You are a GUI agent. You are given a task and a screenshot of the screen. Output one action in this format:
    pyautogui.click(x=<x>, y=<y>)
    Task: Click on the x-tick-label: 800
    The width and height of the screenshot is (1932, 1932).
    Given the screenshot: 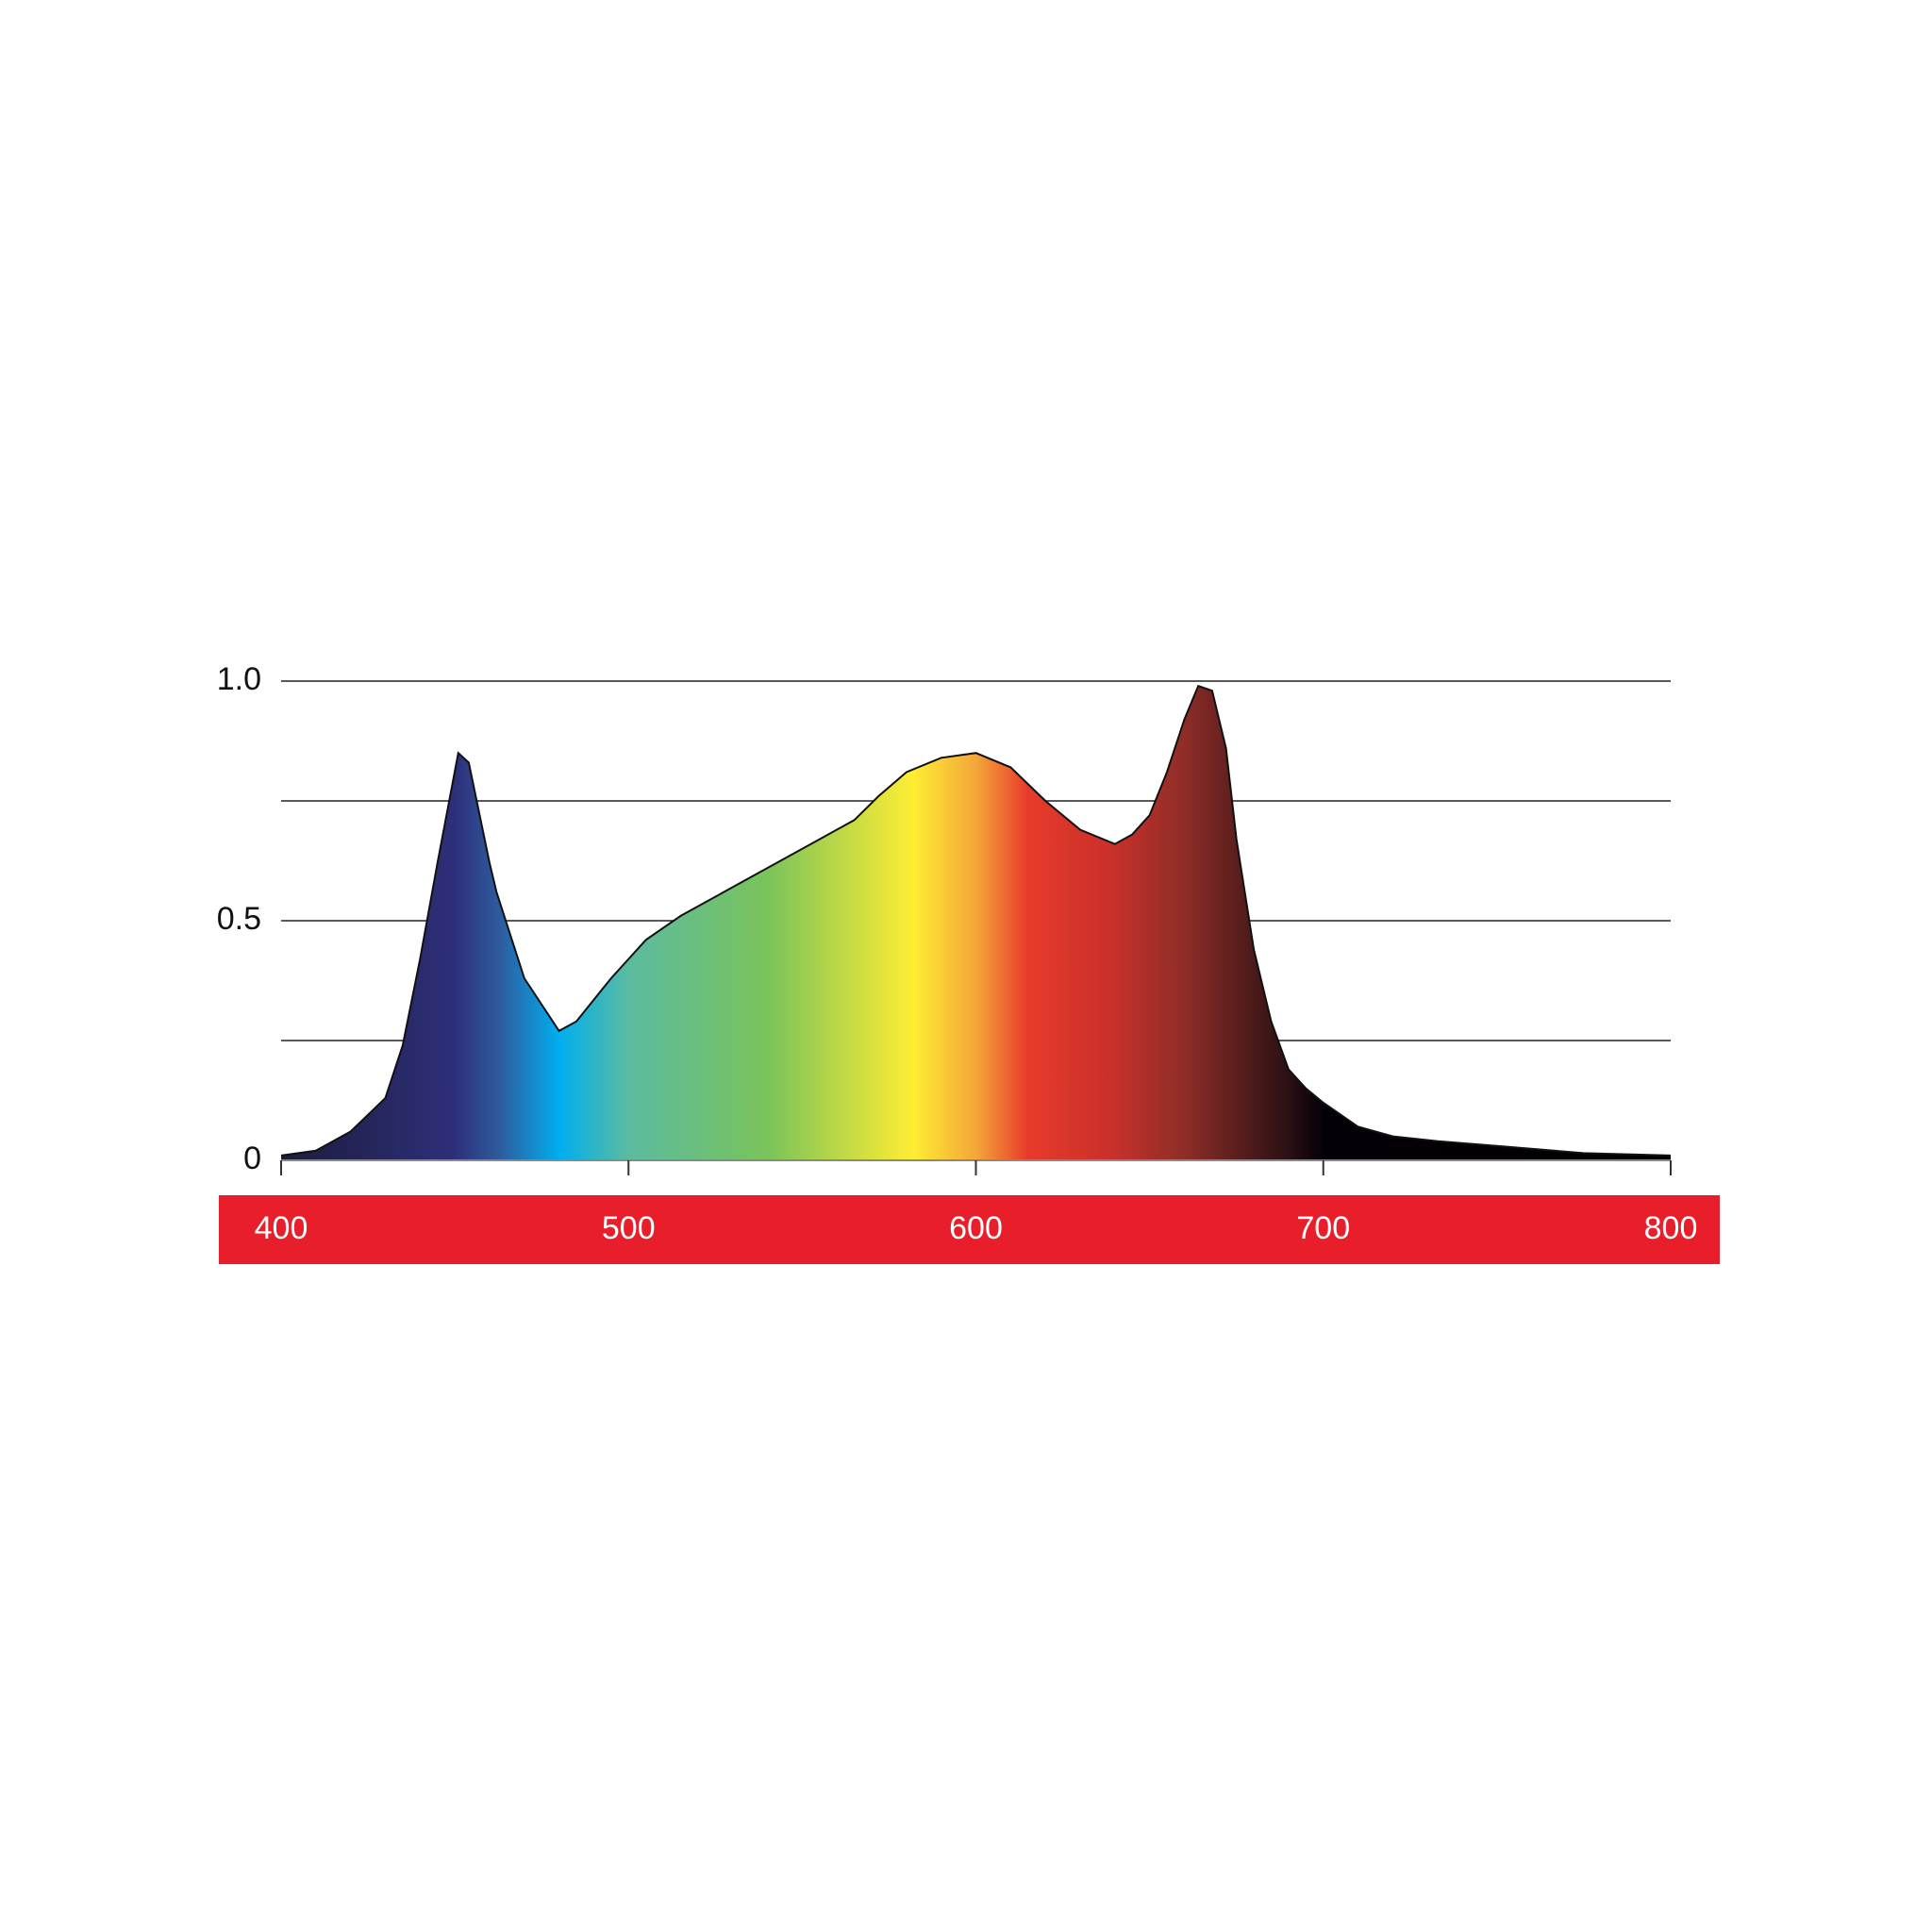 What is the action you would take?
    pyautogui.click(x=1671, y=1228)
    